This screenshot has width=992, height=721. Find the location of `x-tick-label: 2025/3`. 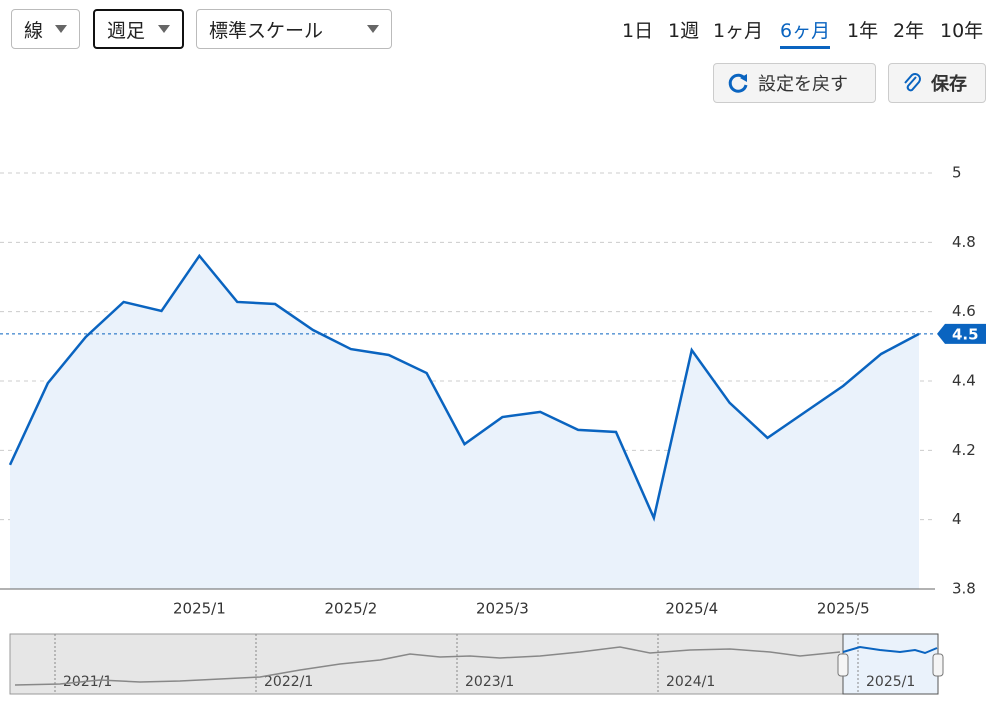

x-tick-label: 2025/3 is located at coordinates (502, 609).